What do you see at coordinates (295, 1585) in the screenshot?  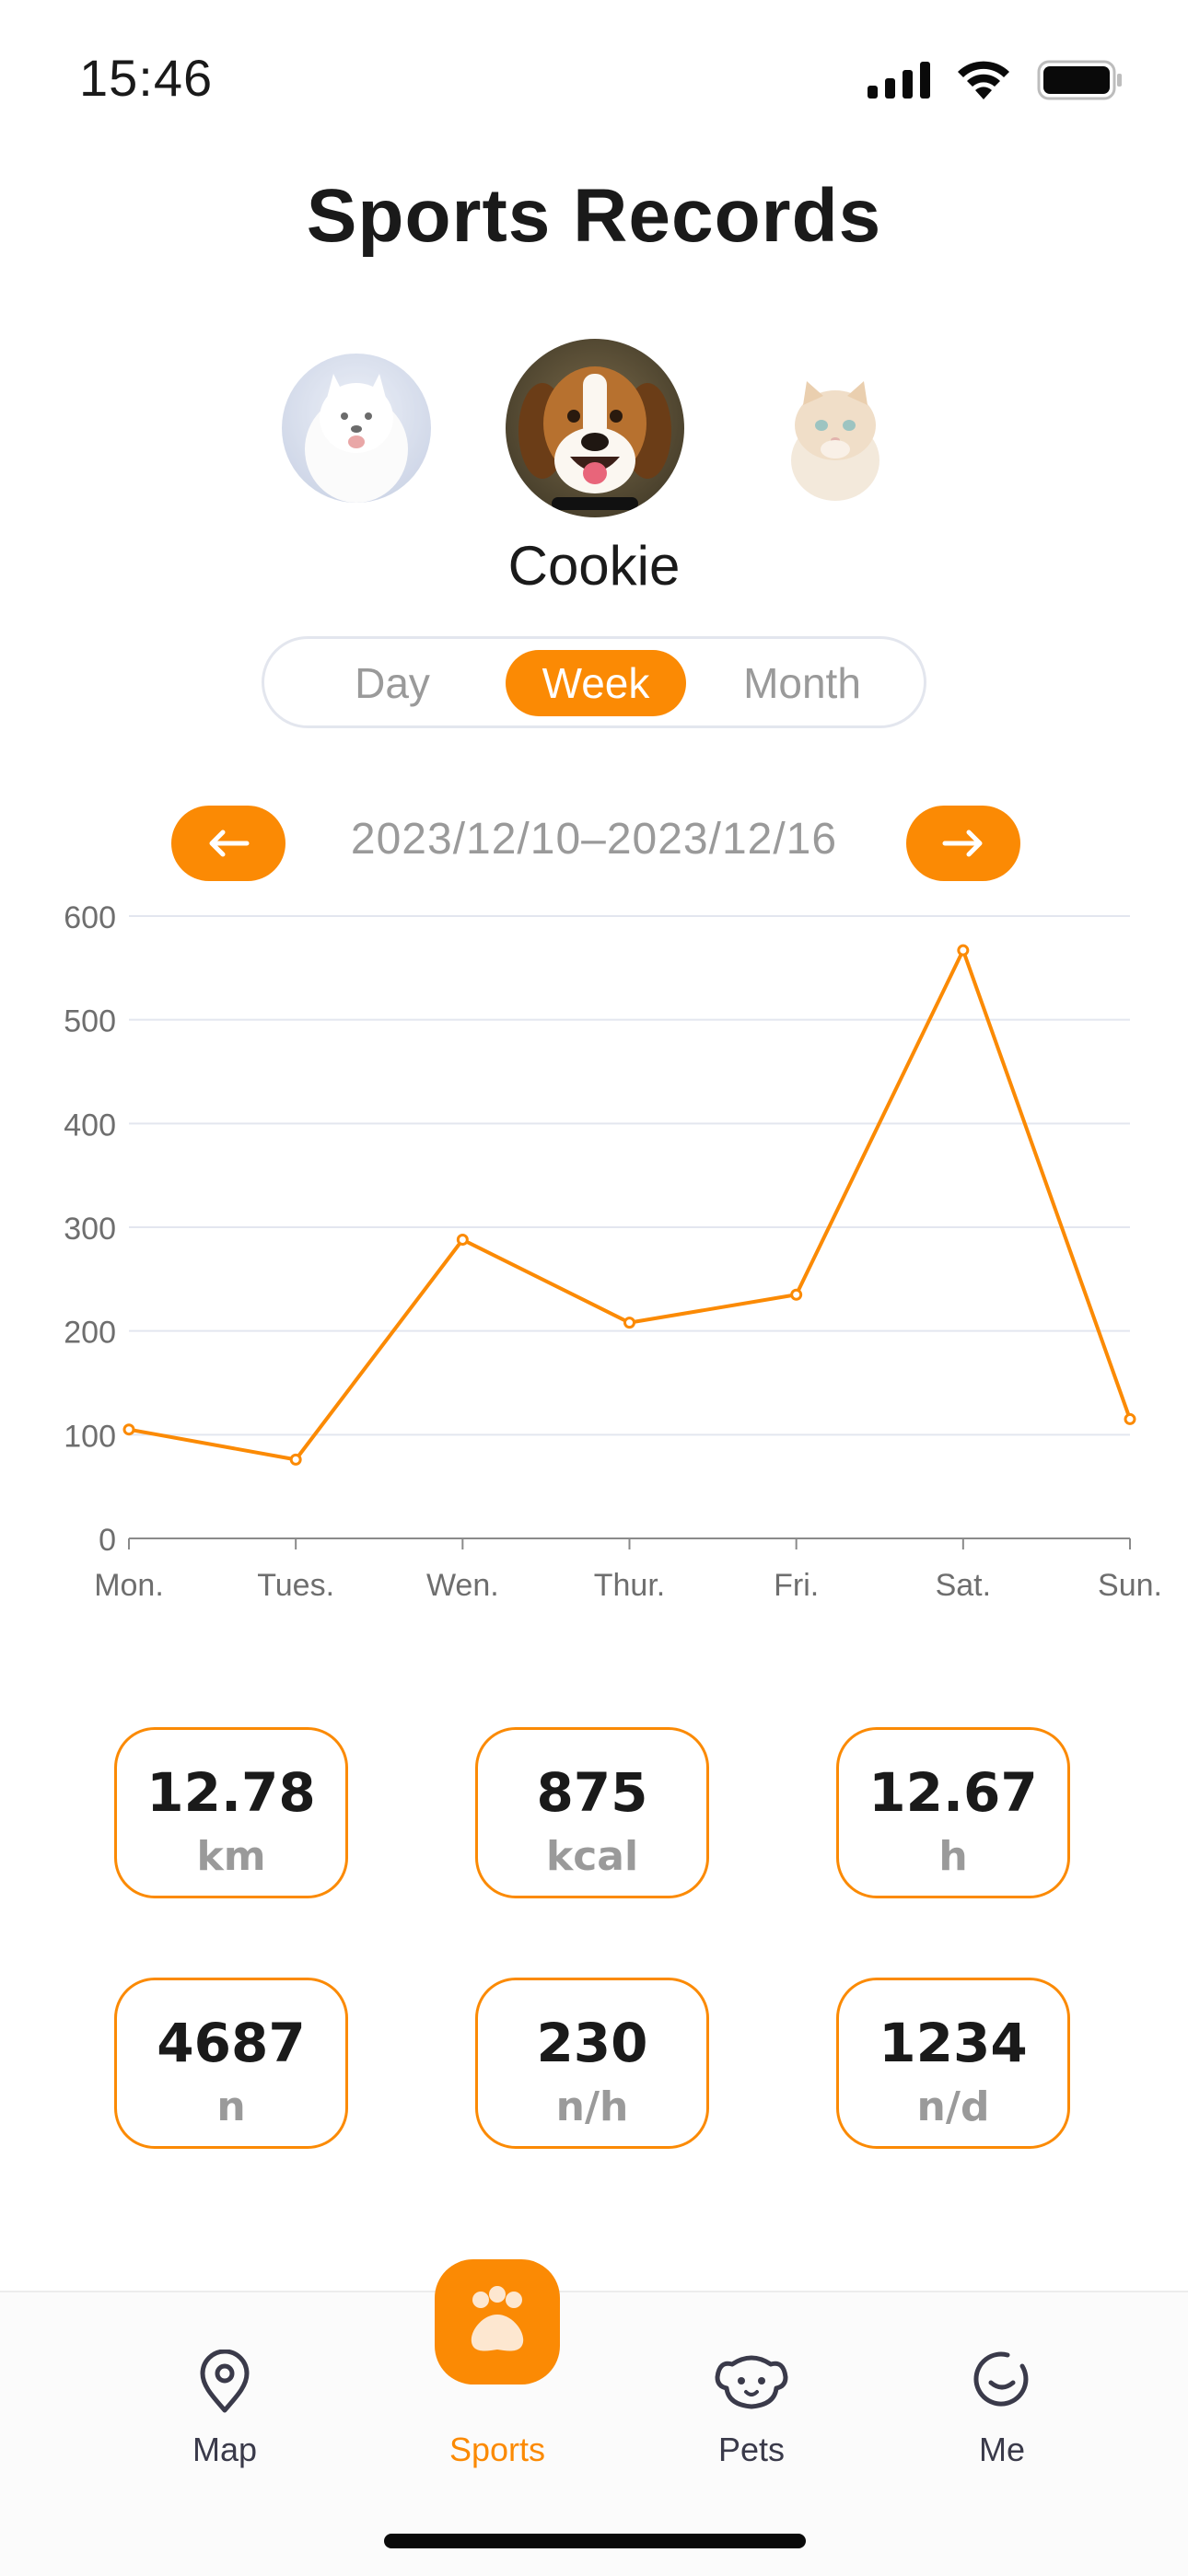 I see `x-tick-label: Tues.` at bounding box center [295, 1585].